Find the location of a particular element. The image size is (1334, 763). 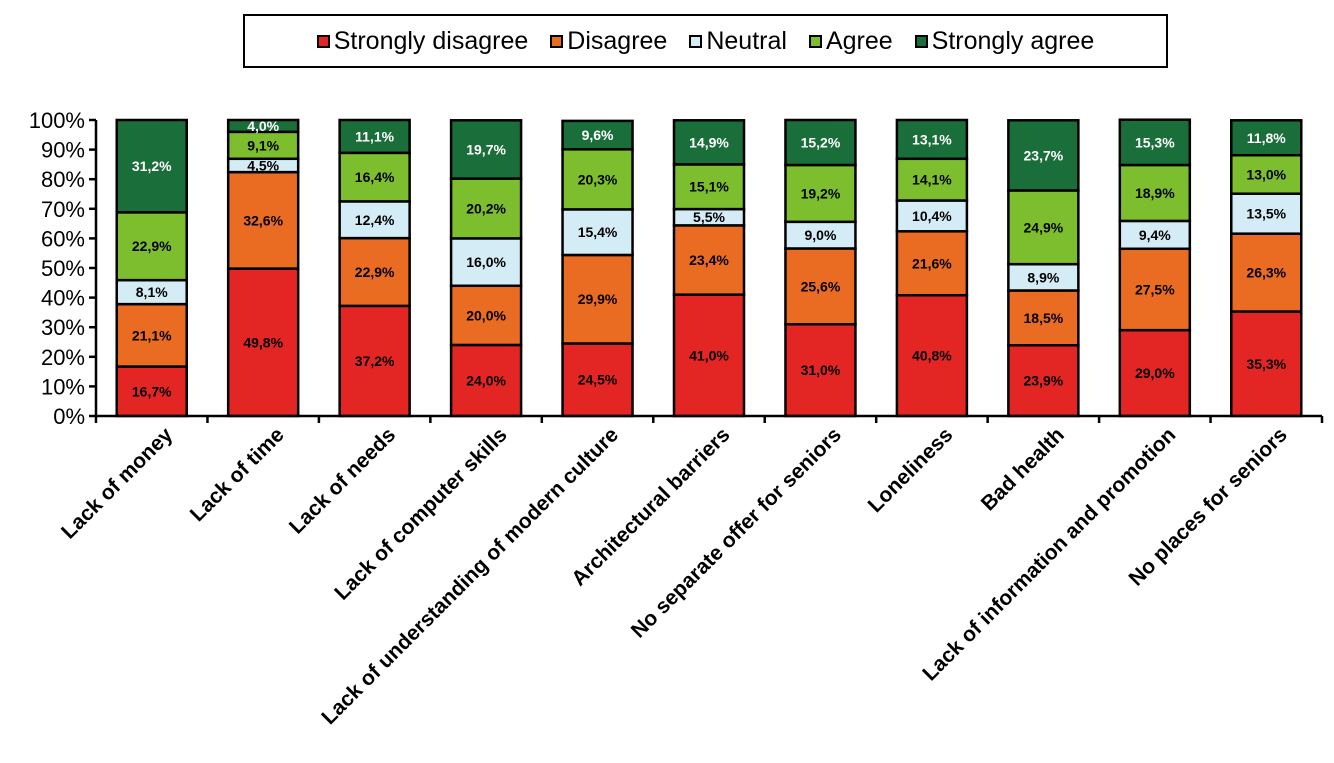

legend-item: Agree is located at coordinates (850, 41).